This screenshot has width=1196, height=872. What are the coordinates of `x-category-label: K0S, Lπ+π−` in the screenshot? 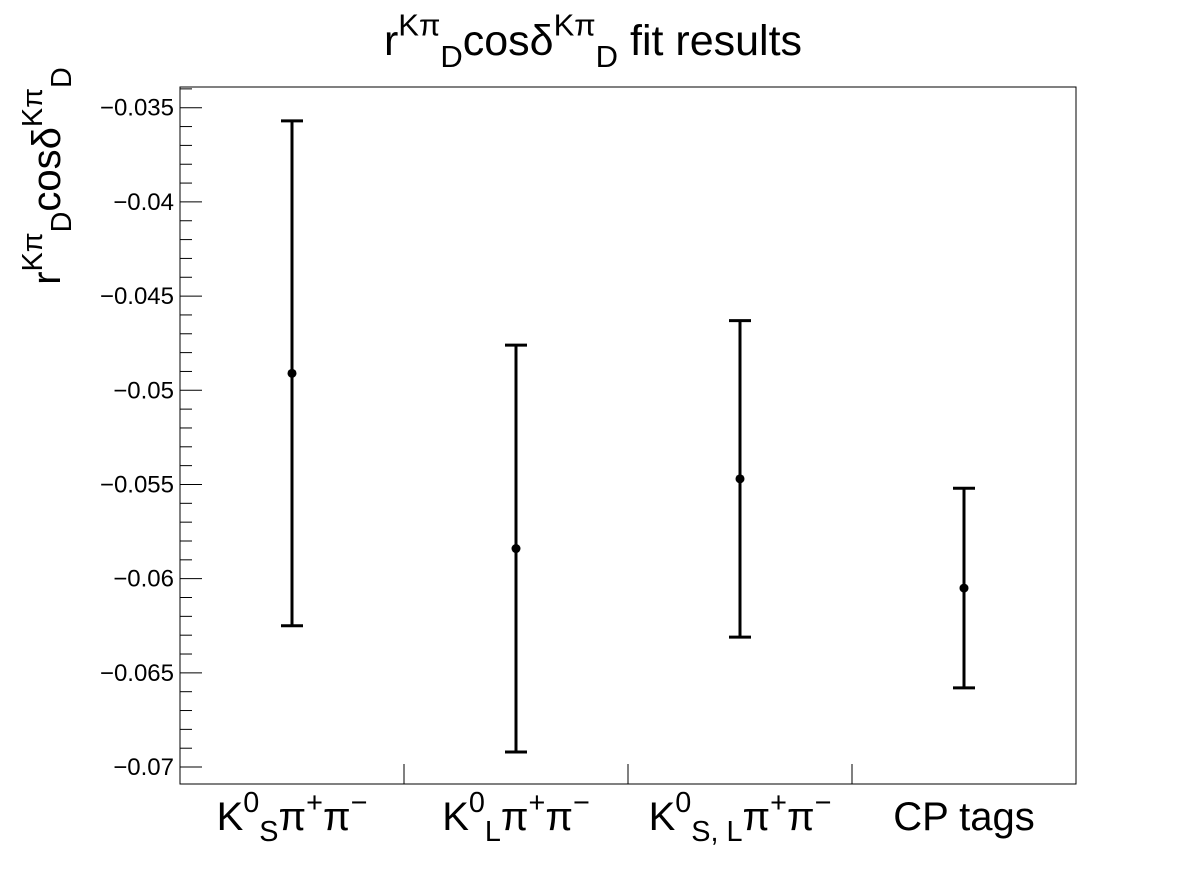 It's located at (740, 817).